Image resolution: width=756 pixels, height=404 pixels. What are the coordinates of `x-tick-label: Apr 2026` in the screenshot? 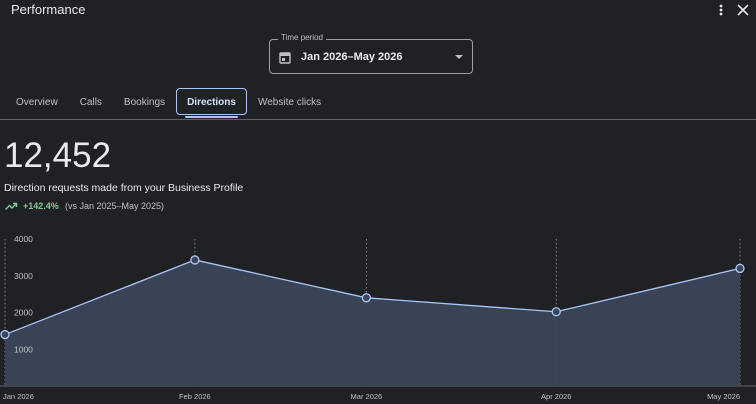 It's located at (556, 396).